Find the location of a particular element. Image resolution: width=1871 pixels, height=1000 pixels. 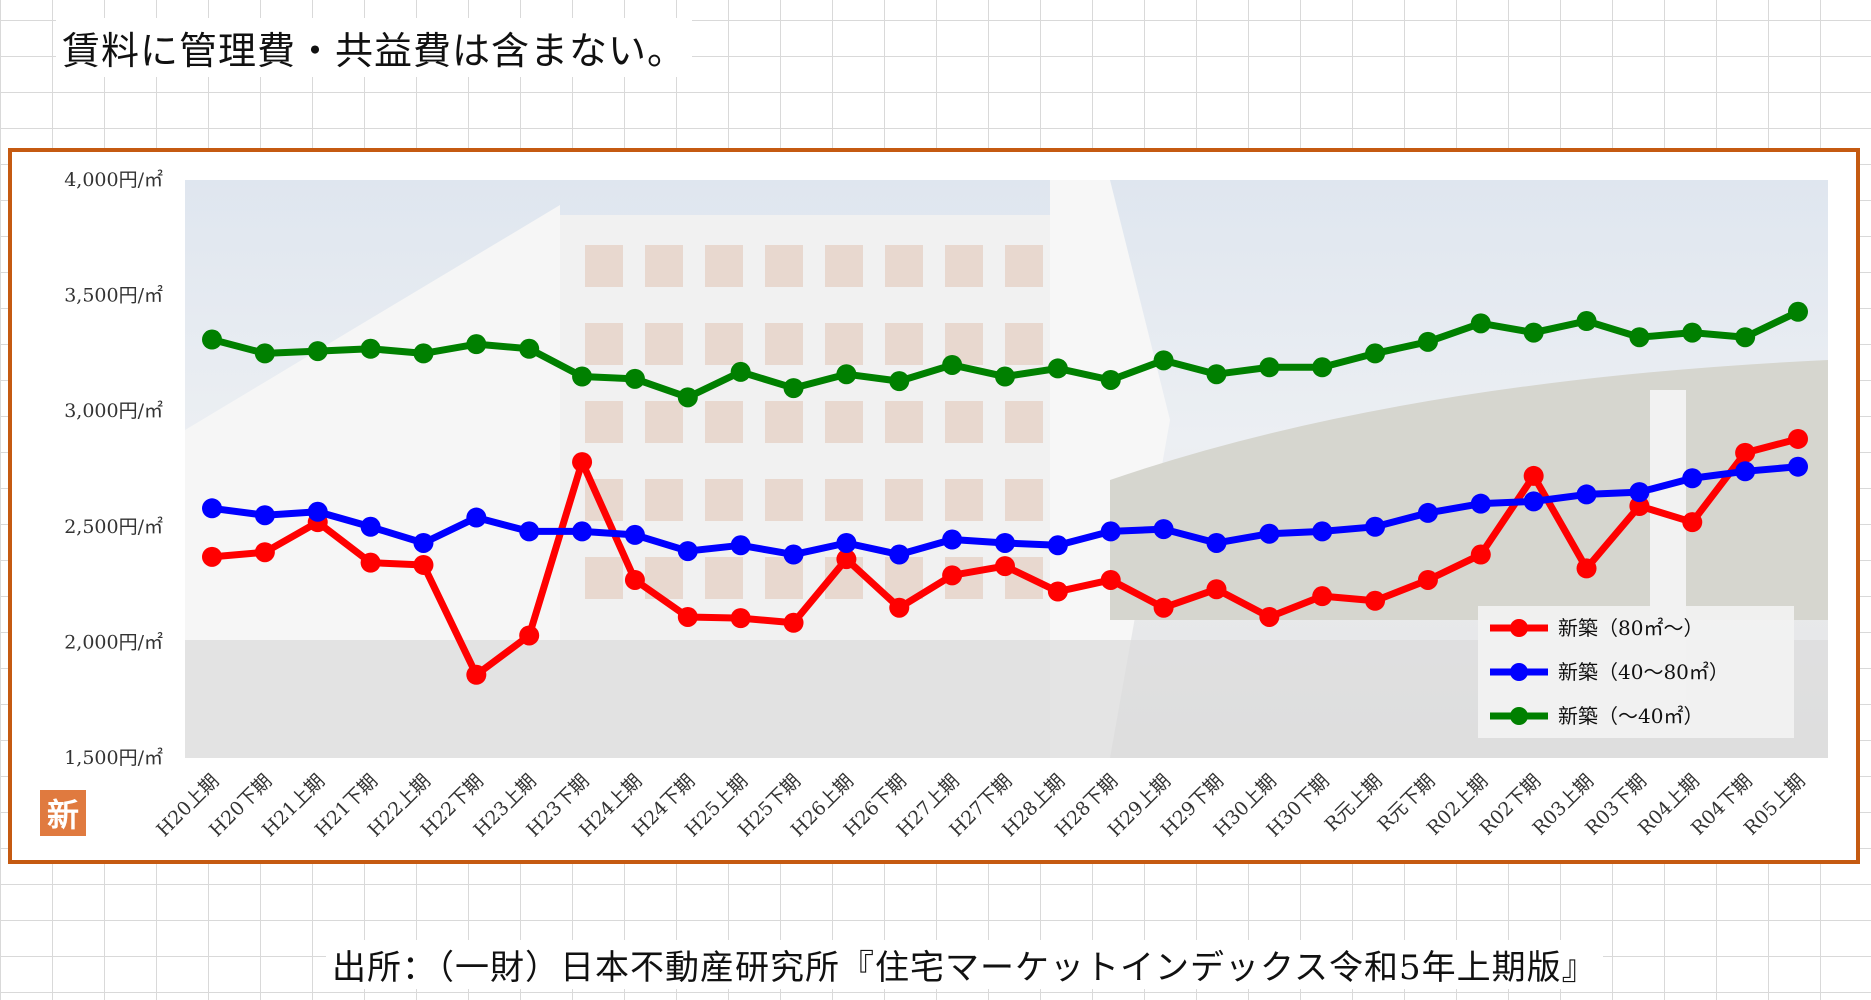

y-tick-label: 3,500円/㎡ is located at coordinates (113, 295).